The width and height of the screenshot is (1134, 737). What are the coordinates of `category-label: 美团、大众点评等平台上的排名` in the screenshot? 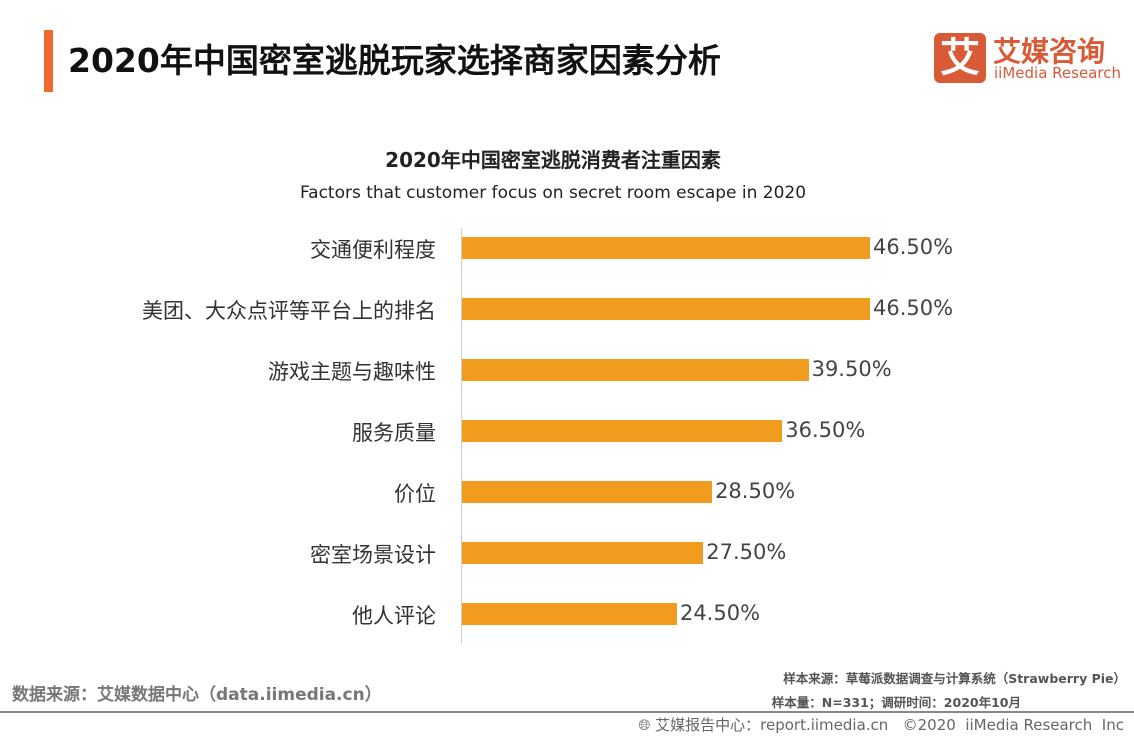 It's located at (289, 311).